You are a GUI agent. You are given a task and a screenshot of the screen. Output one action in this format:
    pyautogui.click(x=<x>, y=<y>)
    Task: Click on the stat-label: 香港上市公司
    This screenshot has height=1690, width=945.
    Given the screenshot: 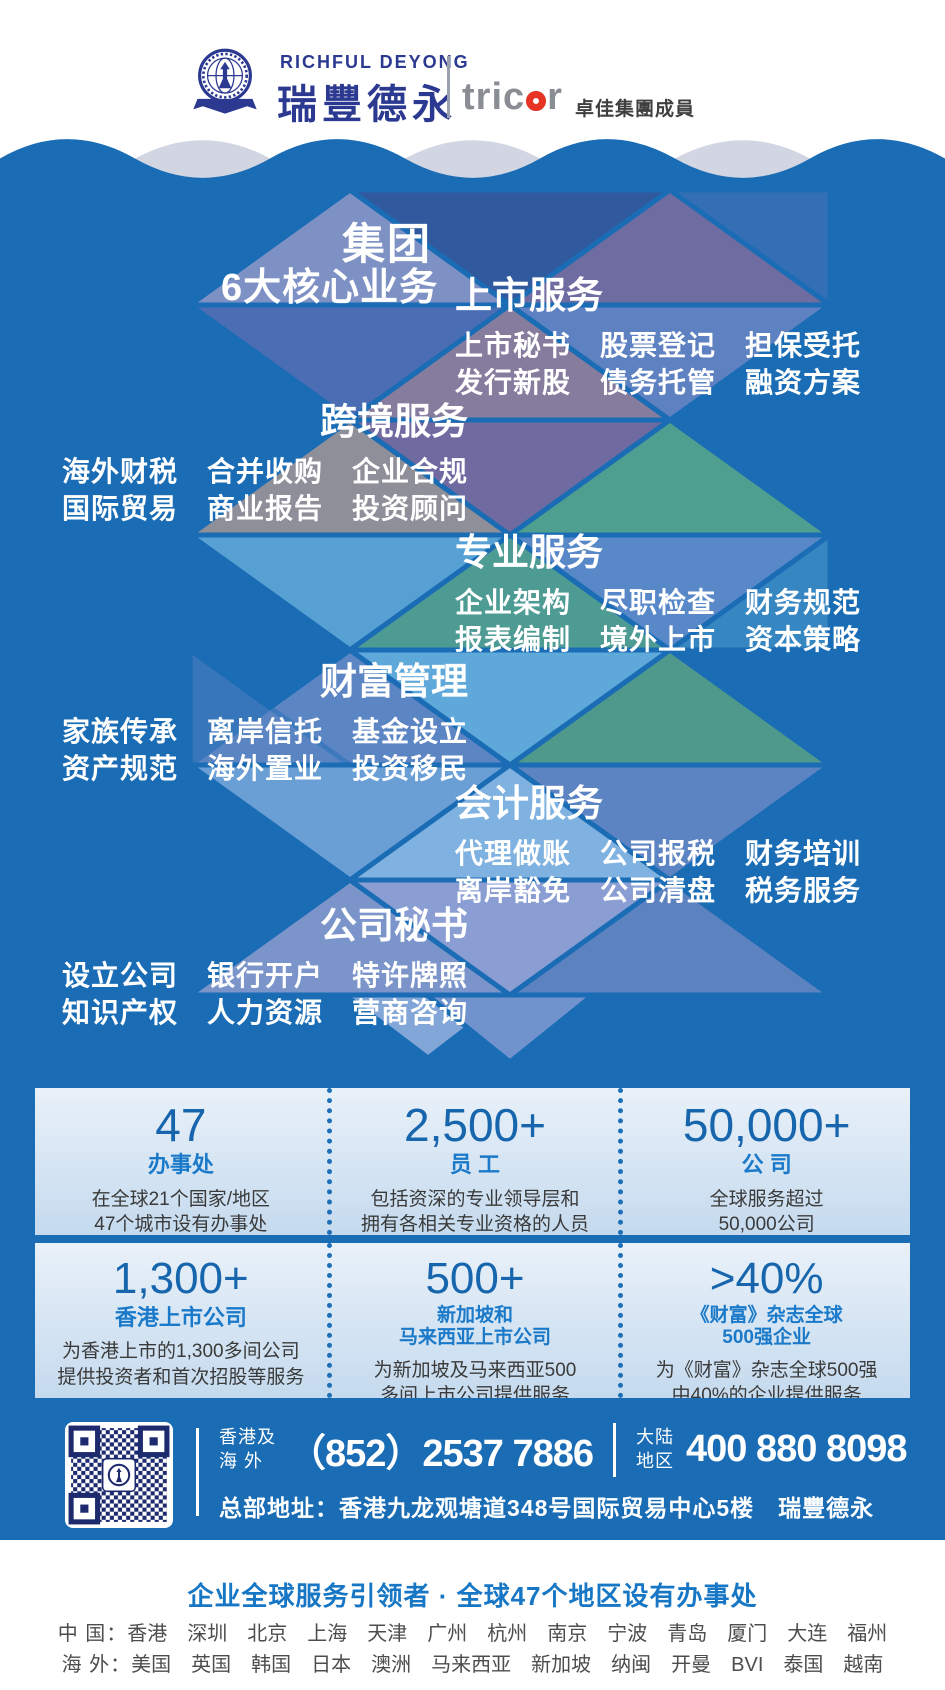 What is the action you would take?
    pyautogui.click(x=180, y=1318)
    